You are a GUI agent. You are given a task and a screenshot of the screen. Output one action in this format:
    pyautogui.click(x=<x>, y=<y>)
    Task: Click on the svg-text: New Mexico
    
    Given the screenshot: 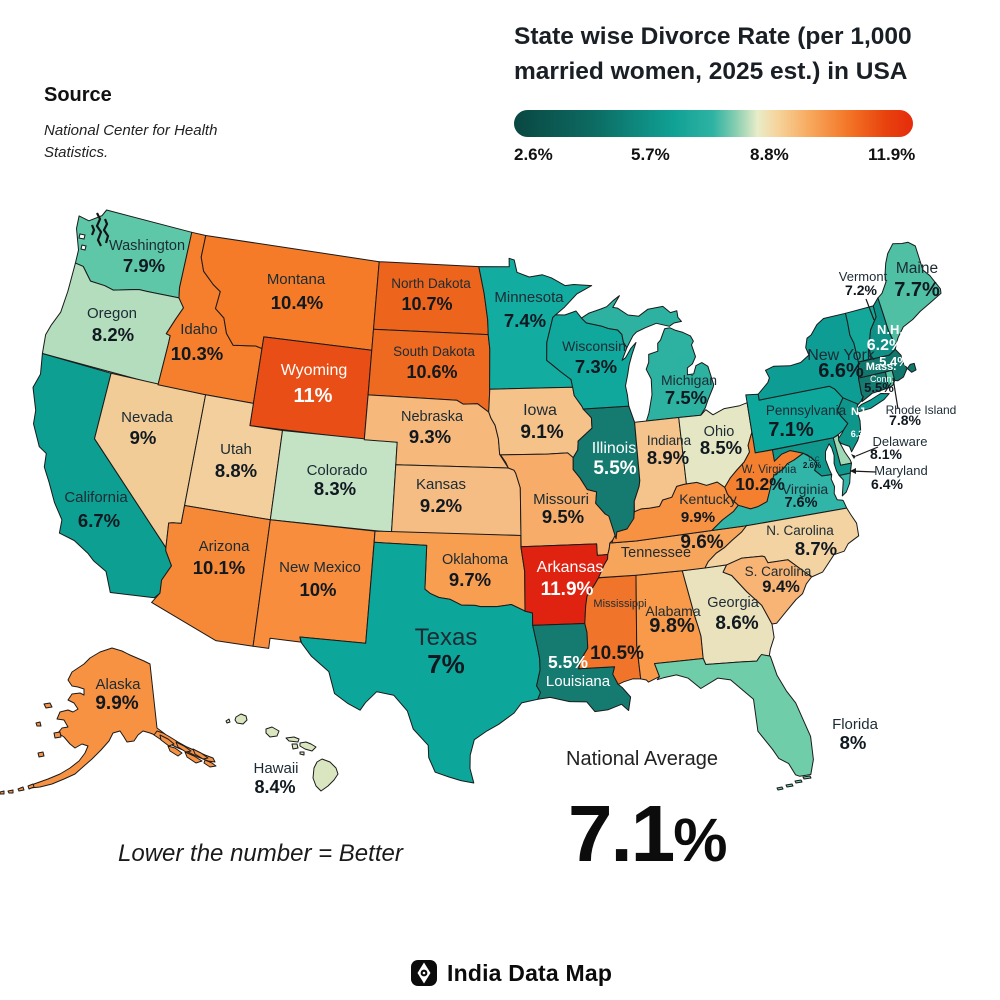 What is the action you would take?
    pyautogui.click(x=320, y=567)
    